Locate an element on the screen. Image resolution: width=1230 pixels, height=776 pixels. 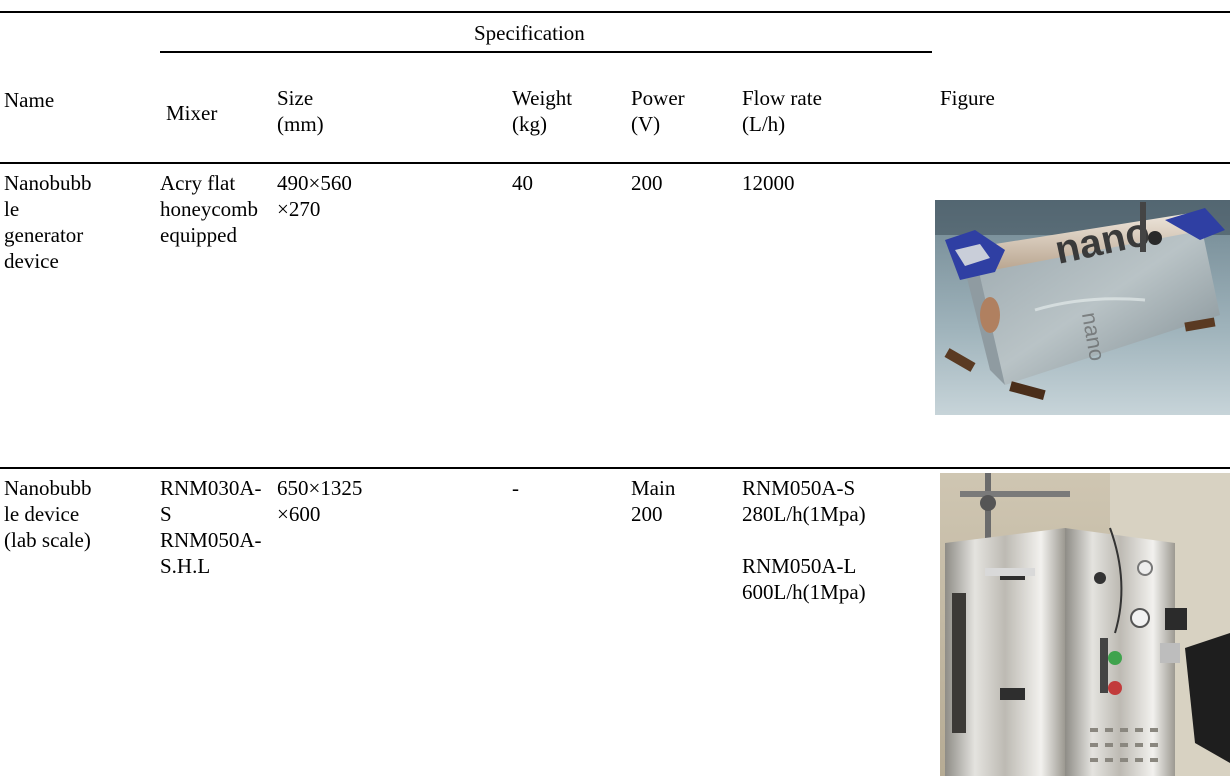
row1-name-line: le is located at coordinates (12, 209).